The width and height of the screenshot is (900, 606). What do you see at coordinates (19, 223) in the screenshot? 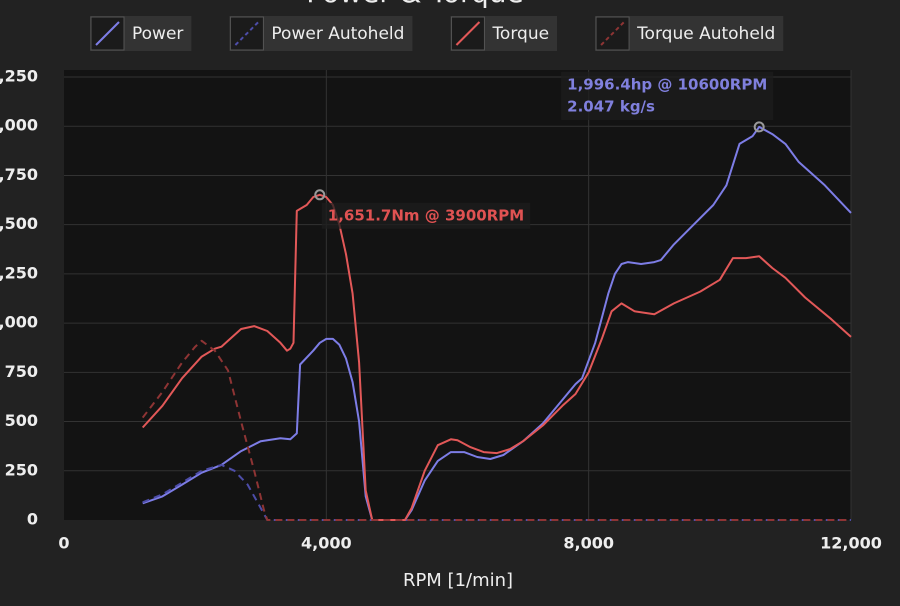
I see `y-tick-label: 1,500` at bounding box center [19, 223].